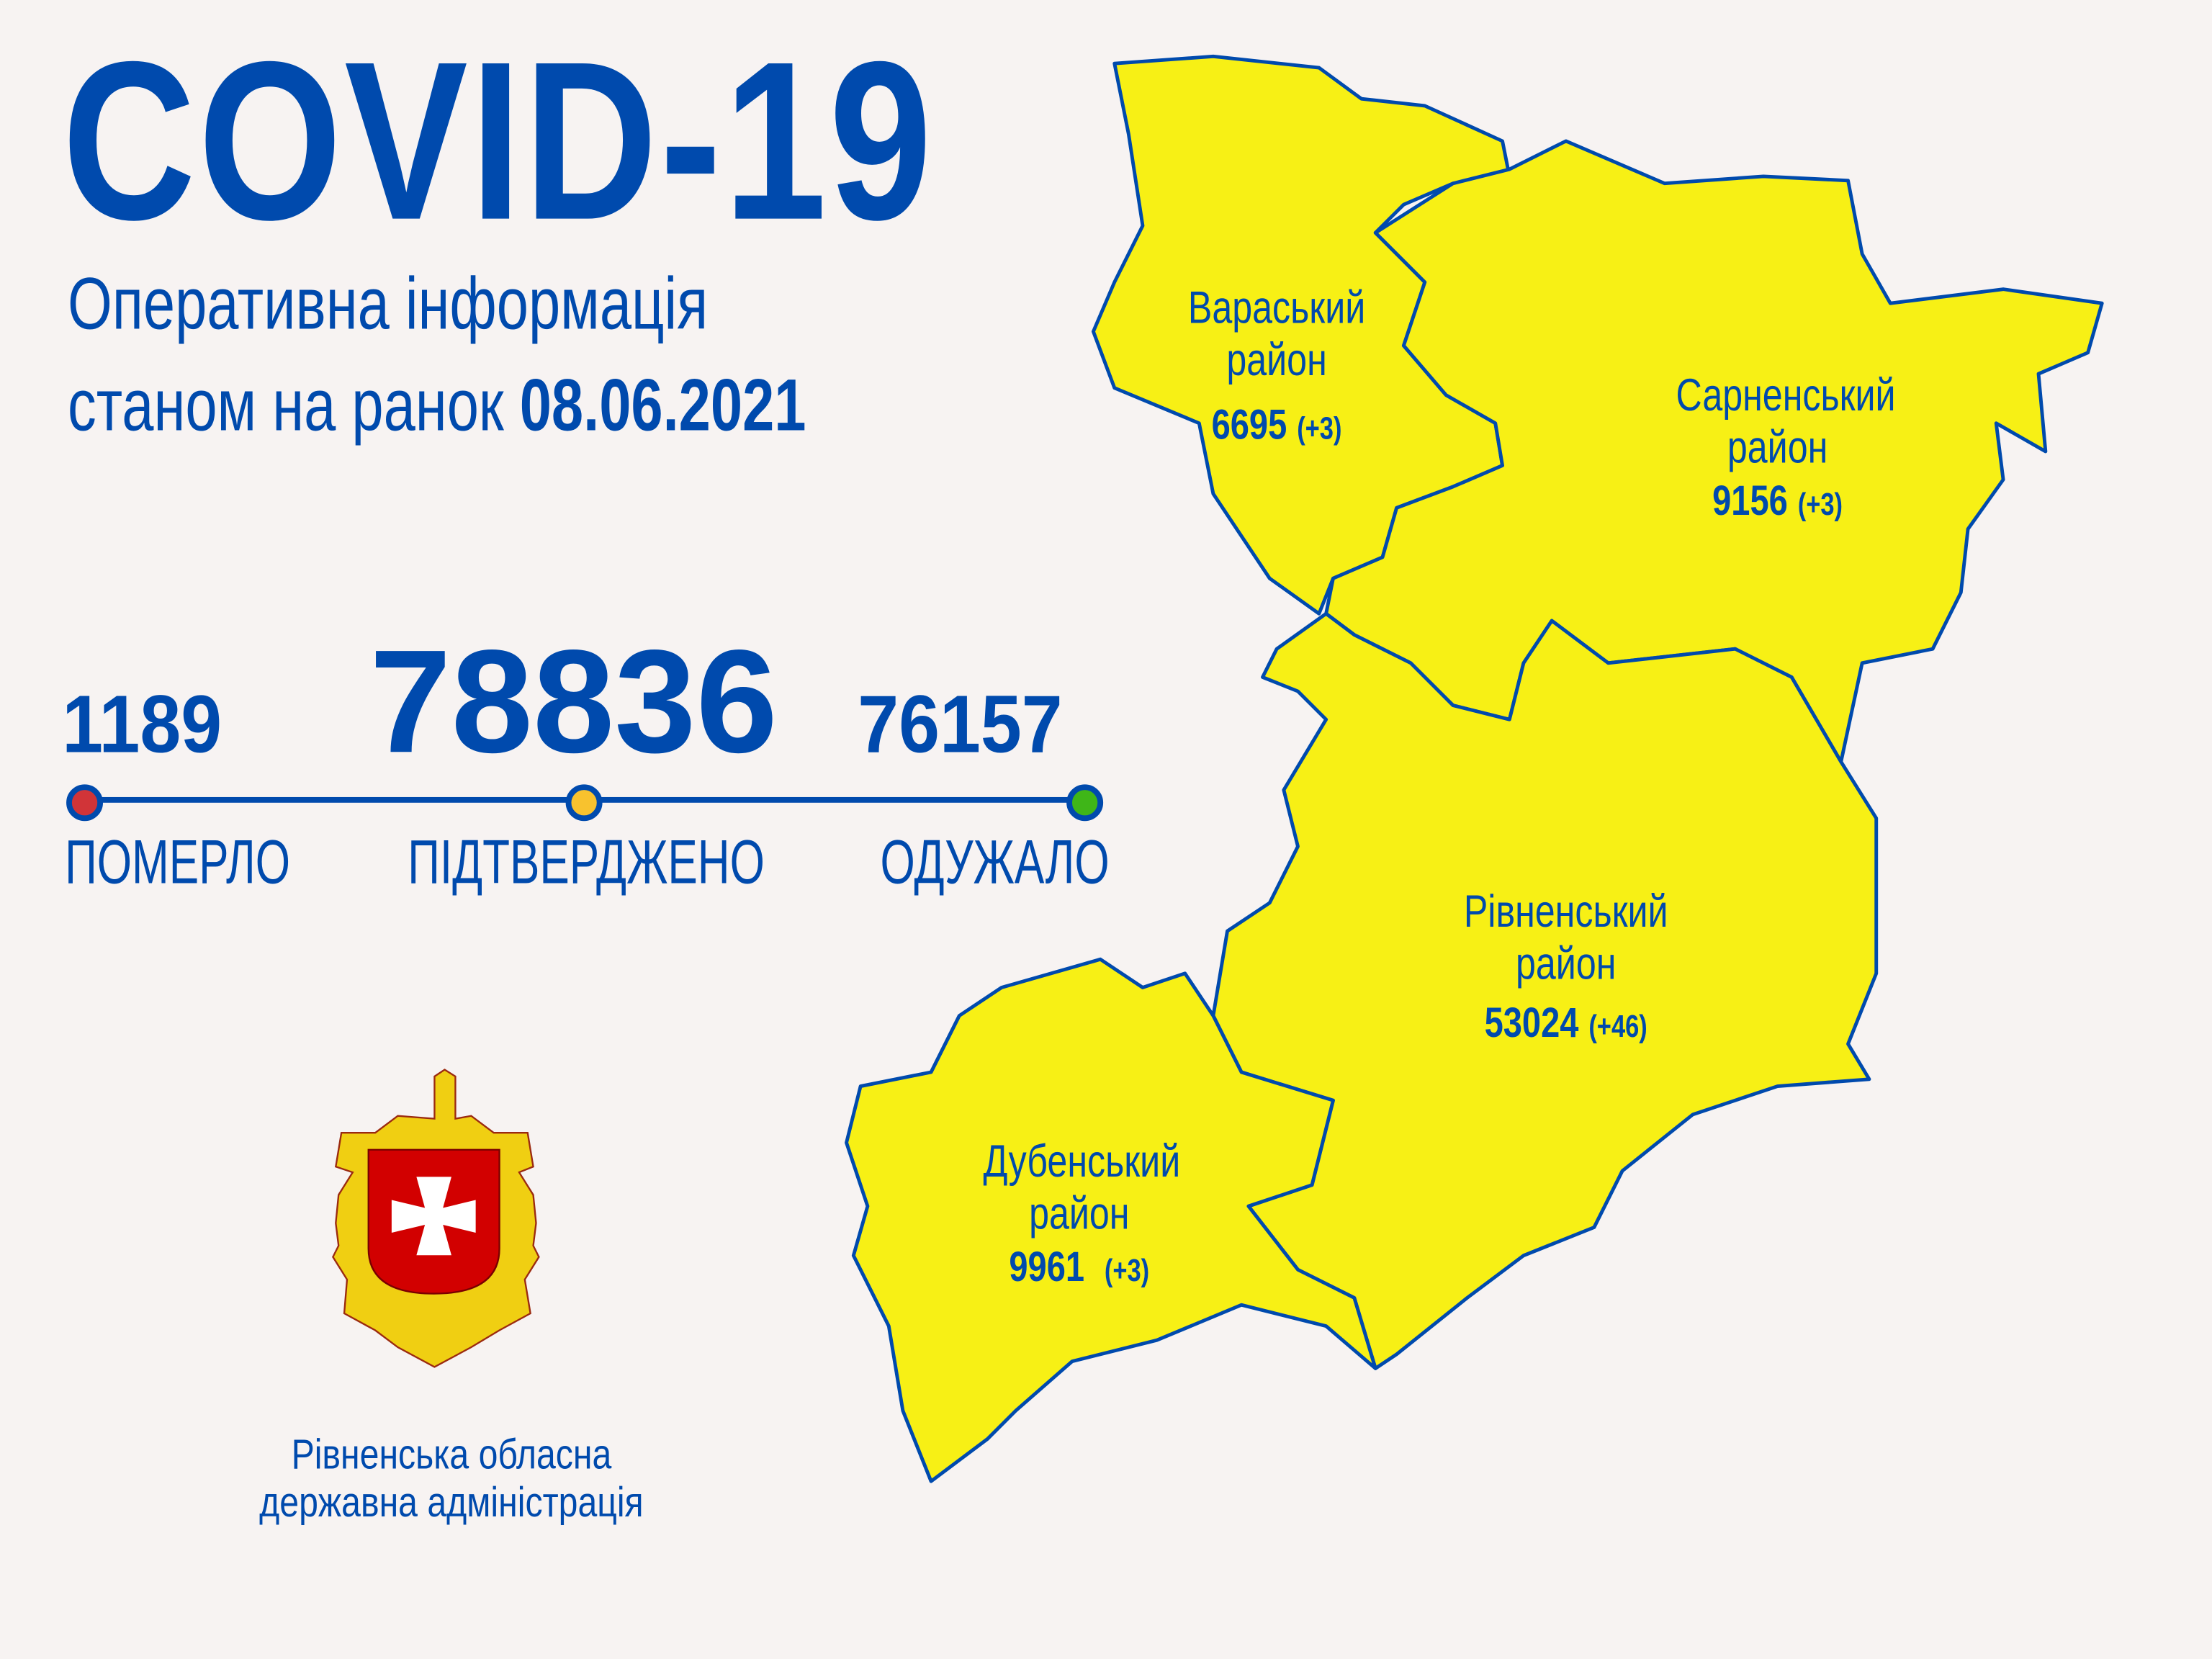 The height and width of the screenshot is (1659, 2212). I want to click on district-total: 9156, so click(1750, 501).